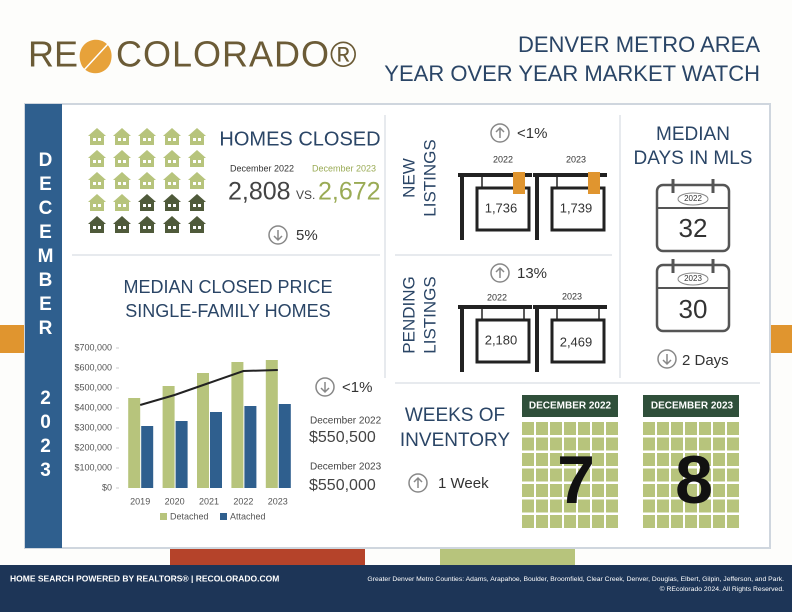 The width and height of the screenshot is (792, 612). What do you see at coordinates (705, 360) in the screenshot?
I see `change: 2 Days` at bounding box center [705, 360].